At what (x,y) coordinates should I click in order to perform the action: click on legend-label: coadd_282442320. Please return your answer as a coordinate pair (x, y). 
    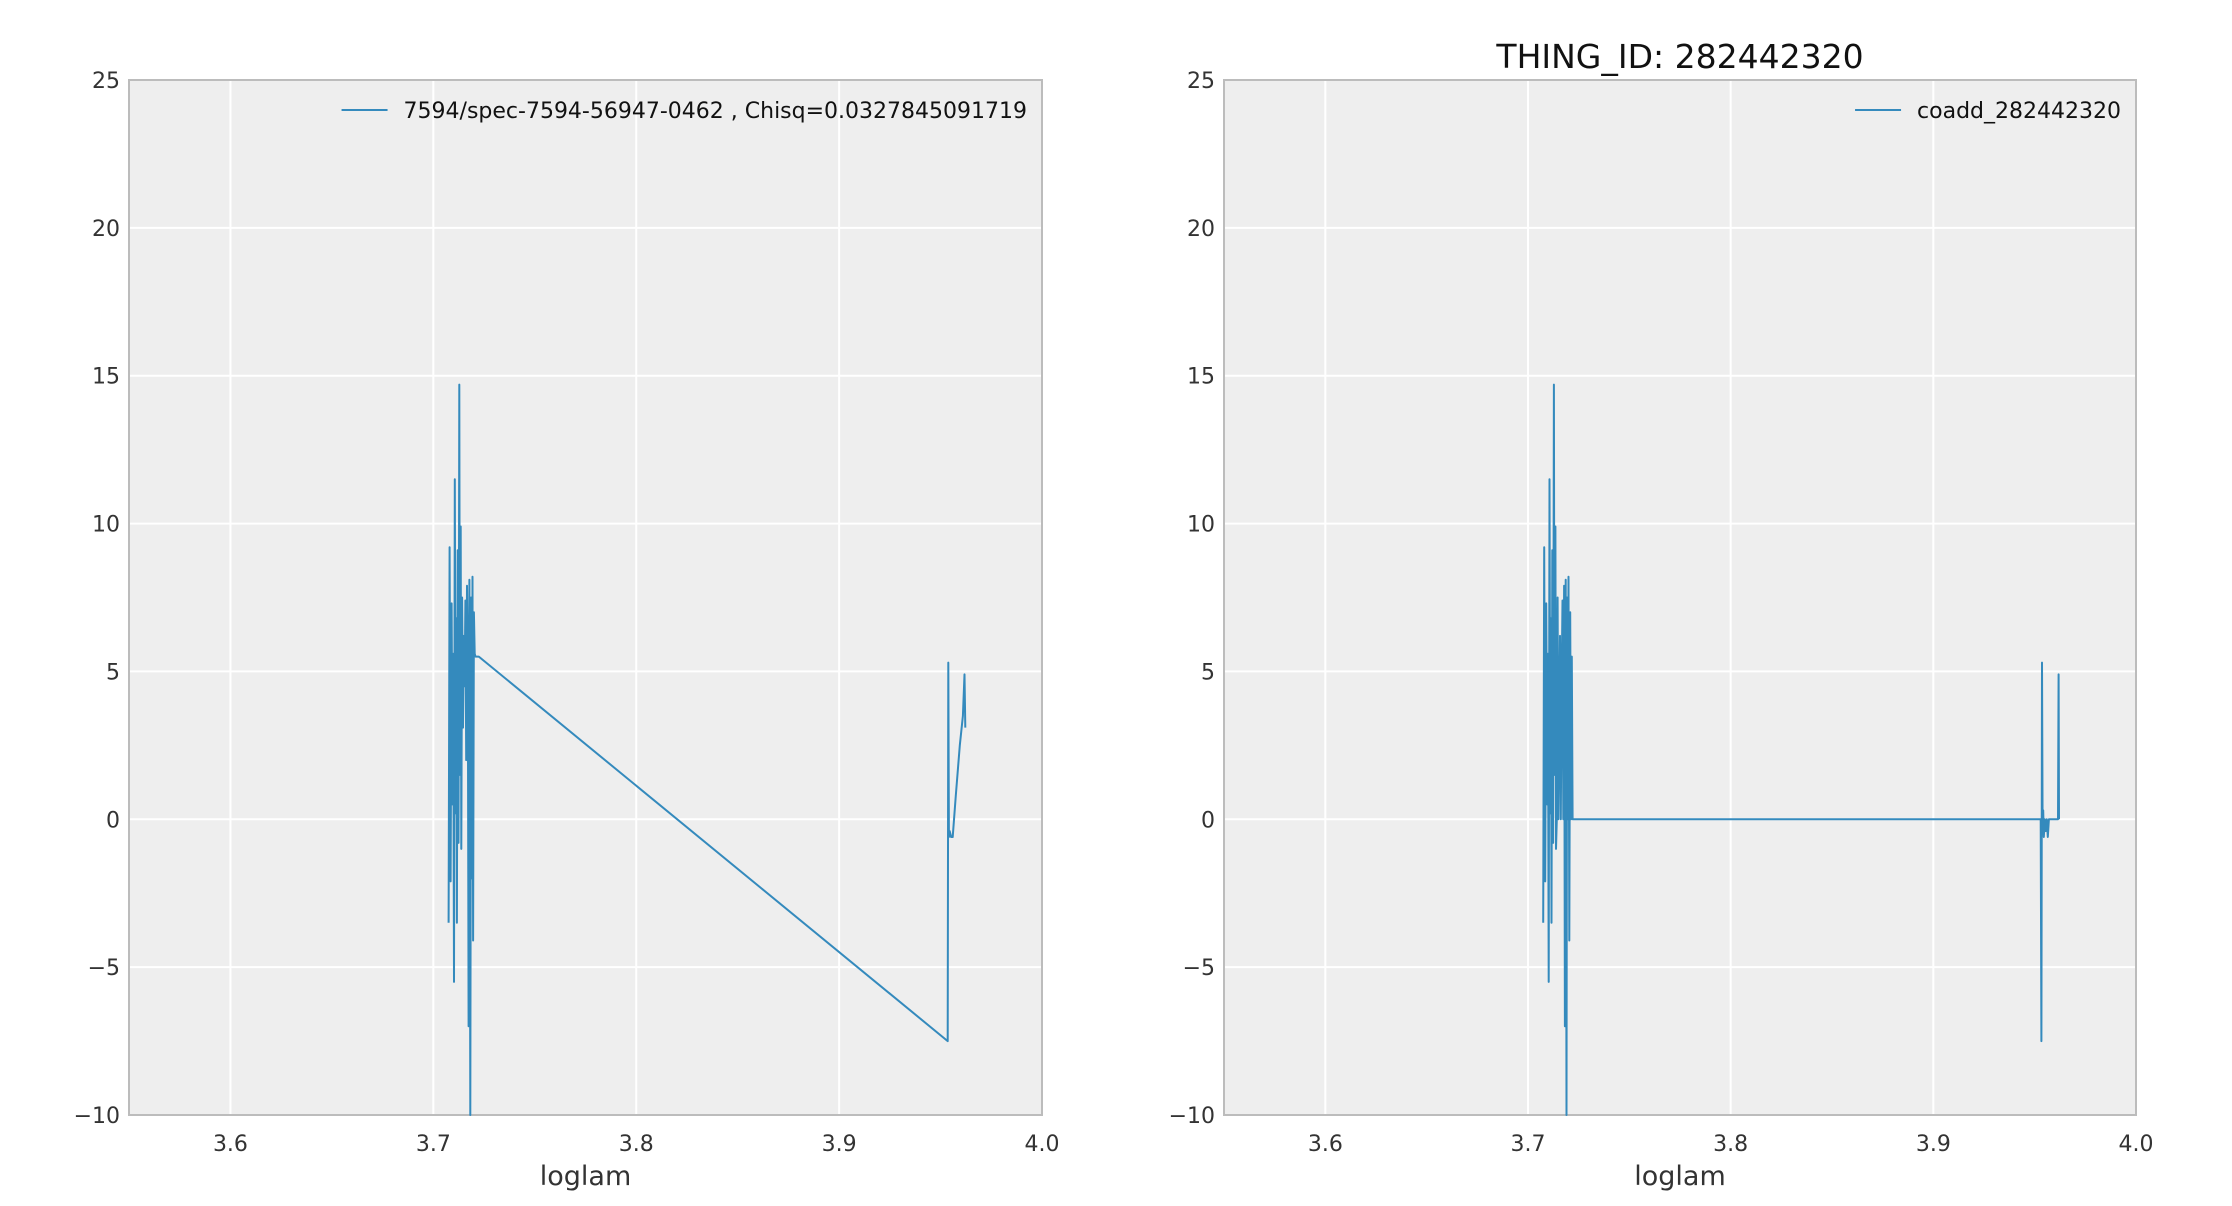
    Looking at the image, I should click on (2019, 111).